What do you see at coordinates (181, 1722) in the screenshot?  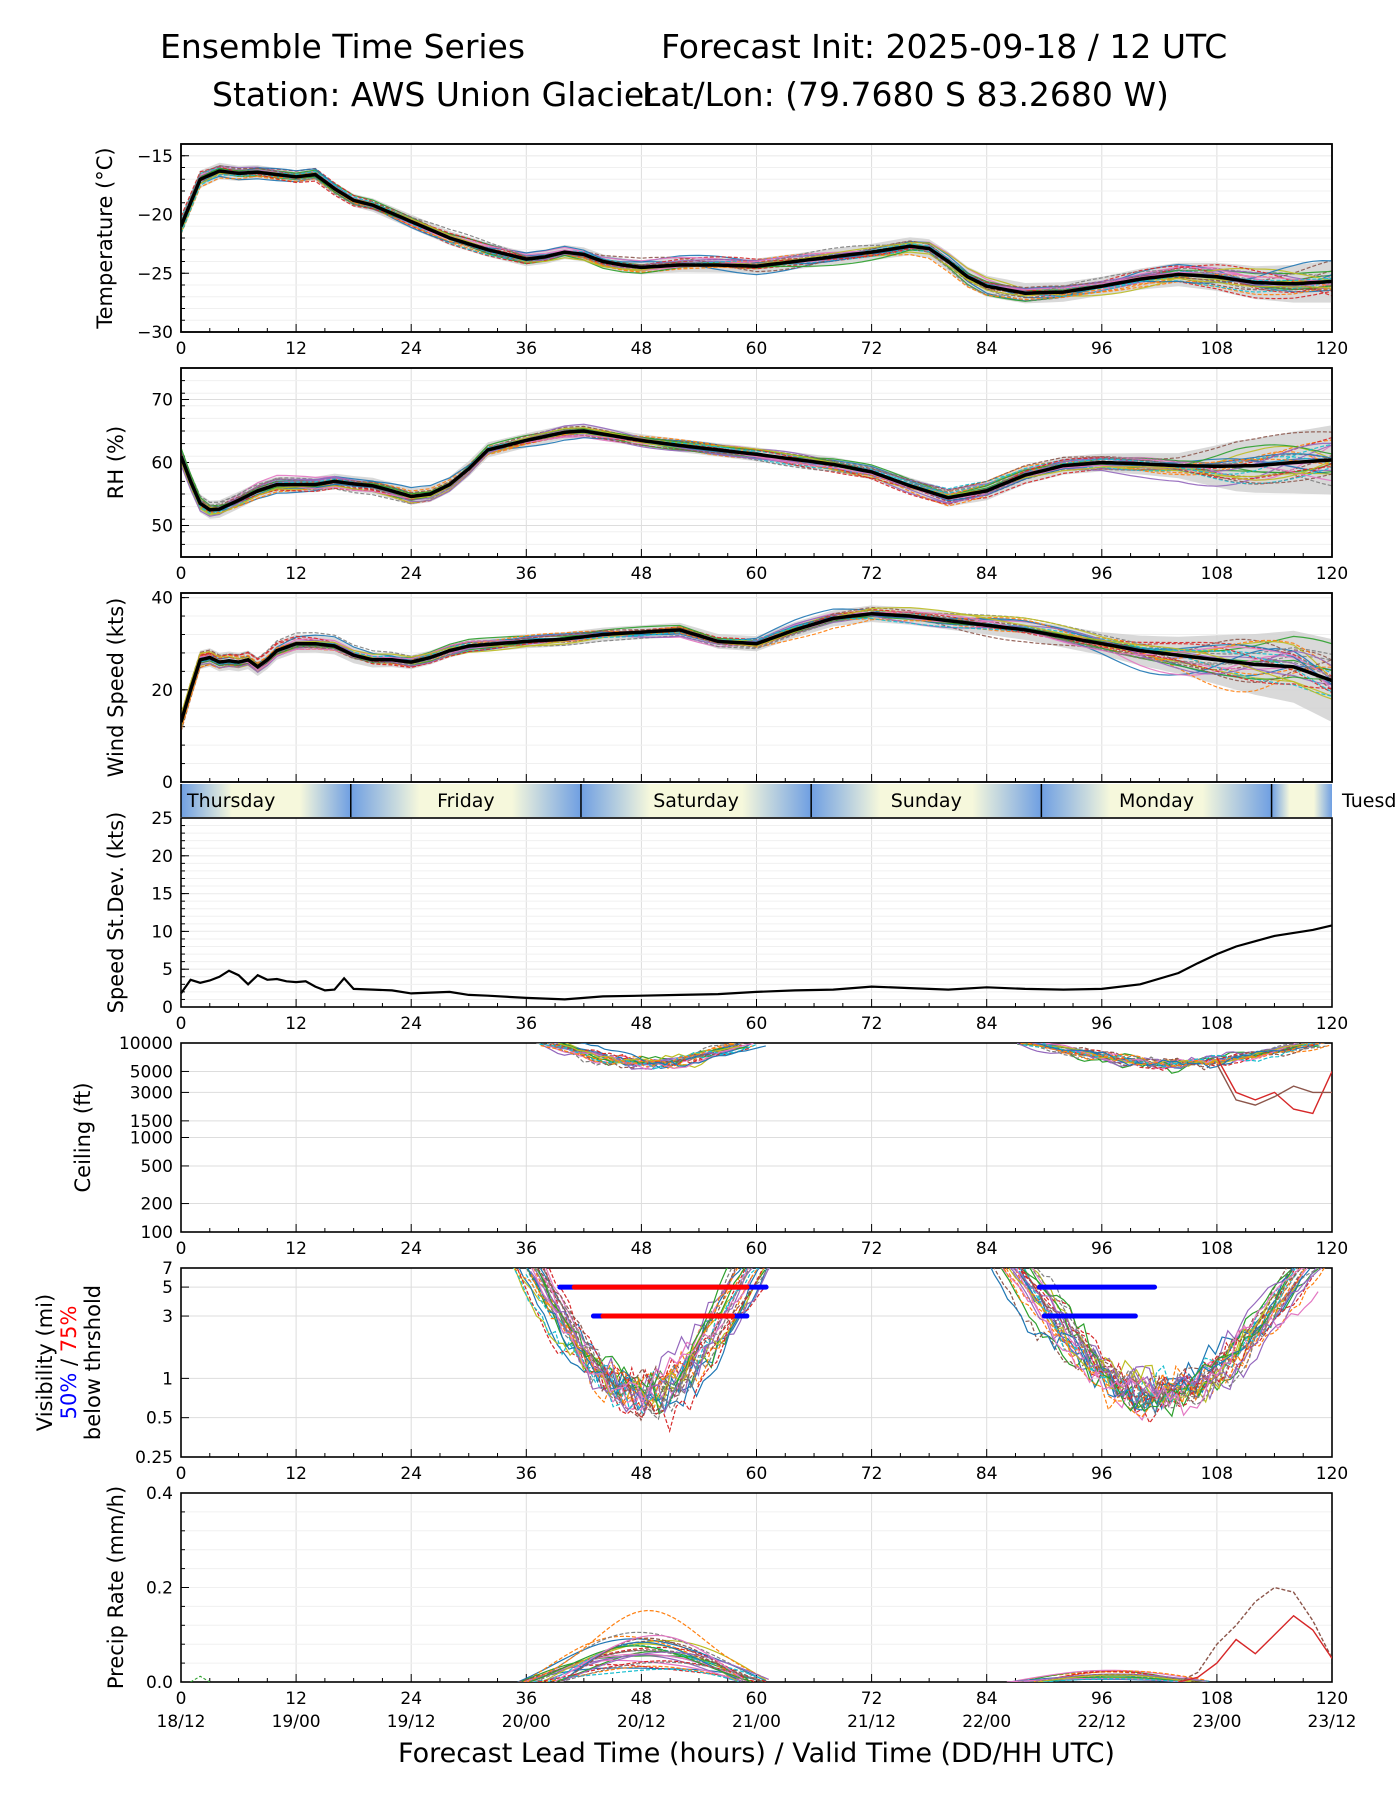 I see `valid-time-label: 18/12` at bounding box center [181, 1722].